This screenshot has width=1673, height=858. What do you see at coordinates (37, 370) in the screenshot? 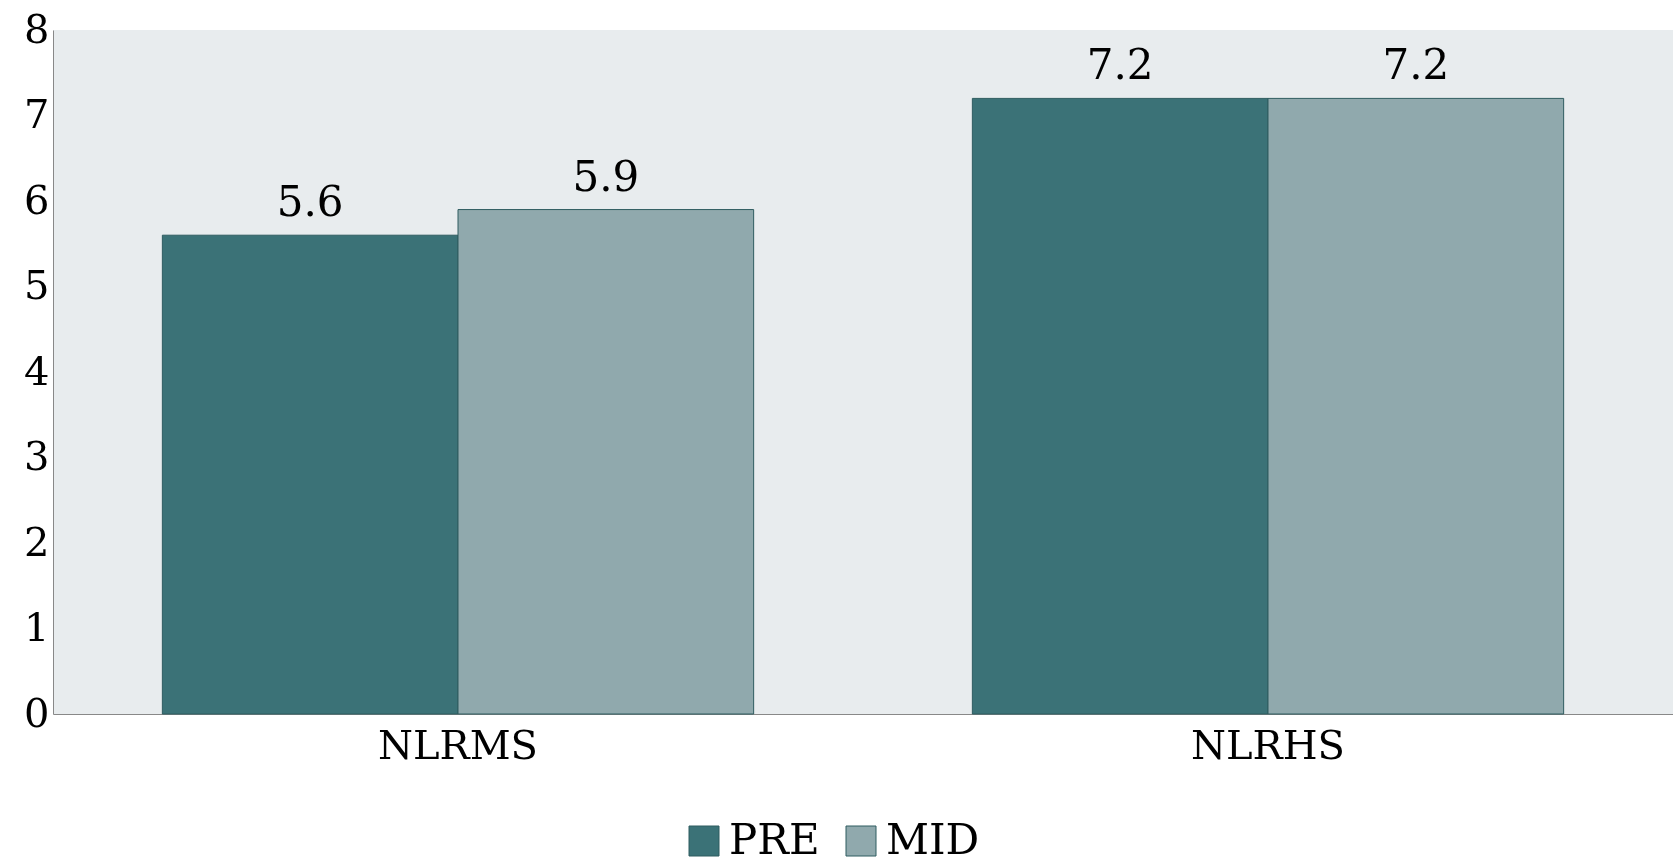
I see `y-tick-label: 4` at bounding box center [37, 370].